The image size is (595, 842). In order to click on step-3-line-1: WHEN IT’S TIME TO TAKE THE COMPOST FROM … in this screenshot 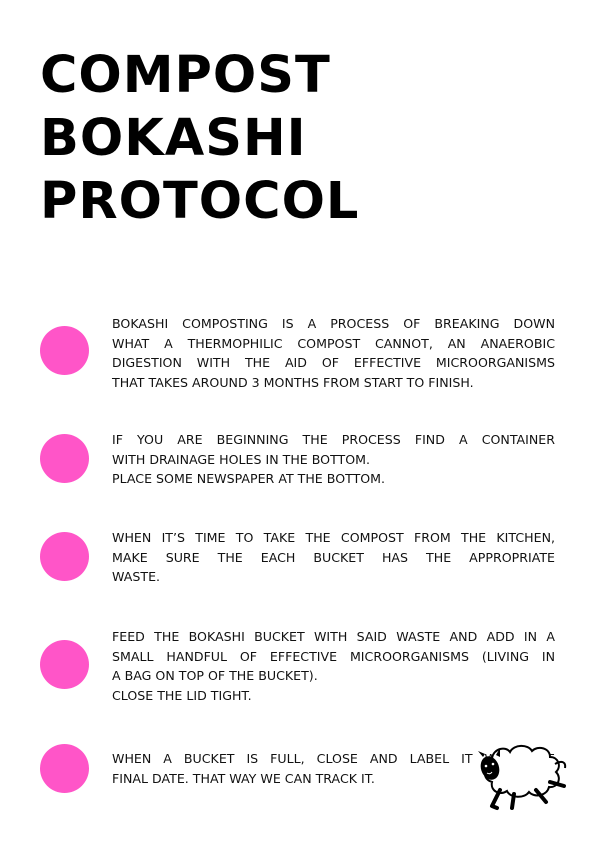, I will do `click(333, 537)`.